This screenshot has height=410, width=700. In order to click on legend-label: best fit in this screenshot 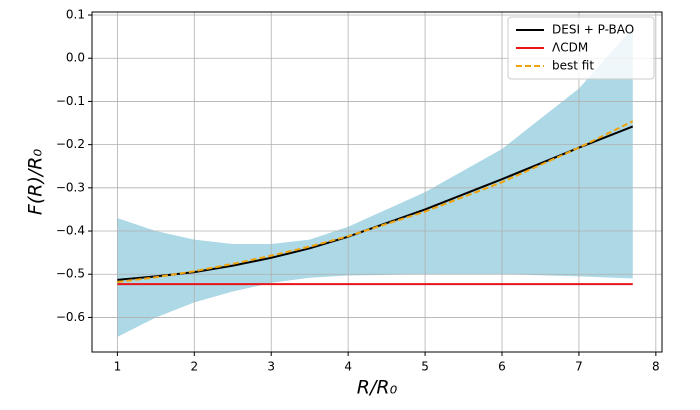, I will do `click(573, 66)`.